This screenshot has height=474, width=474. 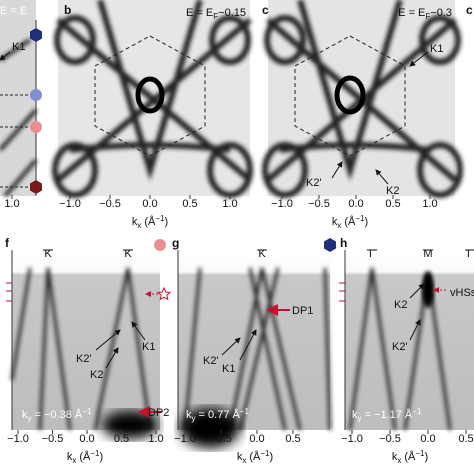 I want to click on momentum-label: ky = −0.38 Å−1, so click(x=57, y=415).